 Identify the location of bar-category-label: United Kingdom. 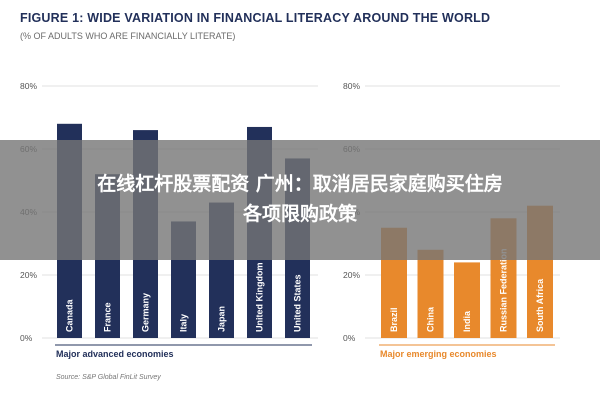
(260, 298).